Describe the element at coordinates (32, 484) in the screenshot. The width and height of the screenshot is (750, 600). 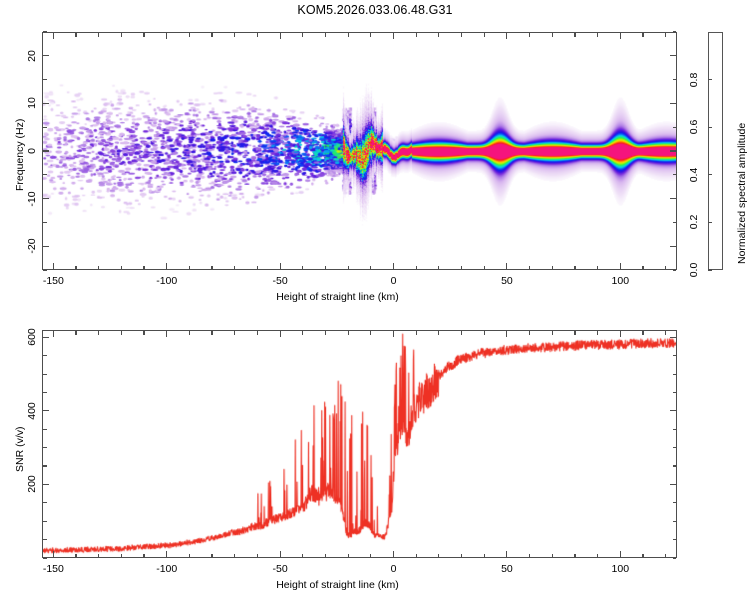
I see `y-tick-label: 200` at that location.